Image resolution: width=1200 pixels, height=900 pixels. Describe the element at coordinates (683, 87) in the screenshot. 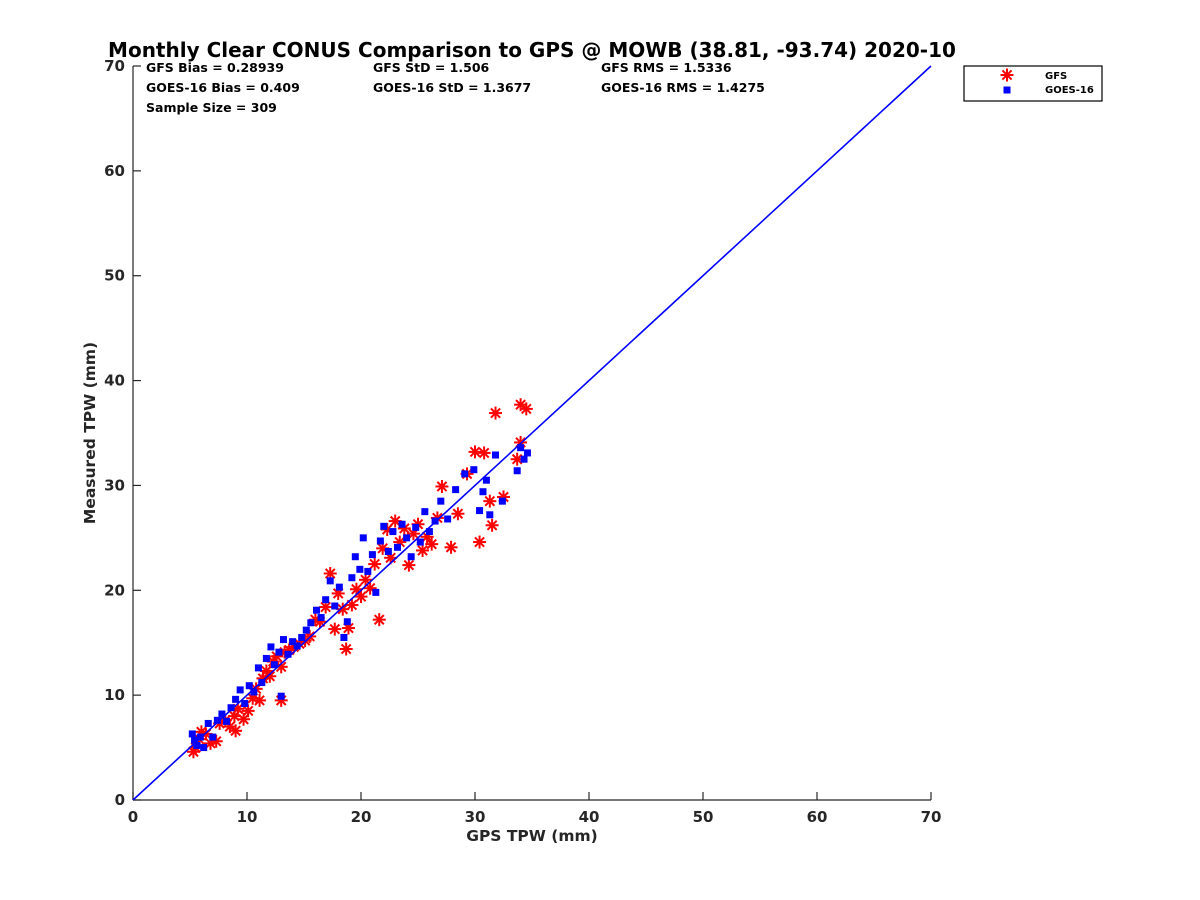

I see `goes-rms-label: GOES-16 RMS = 1.4275` at that location.